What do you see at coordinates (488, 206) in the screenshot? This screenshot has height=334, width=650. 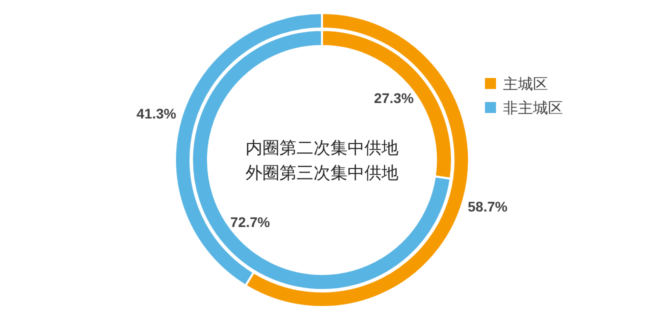 I see `data-label: 58.7%` at bounding box center [488, 206].